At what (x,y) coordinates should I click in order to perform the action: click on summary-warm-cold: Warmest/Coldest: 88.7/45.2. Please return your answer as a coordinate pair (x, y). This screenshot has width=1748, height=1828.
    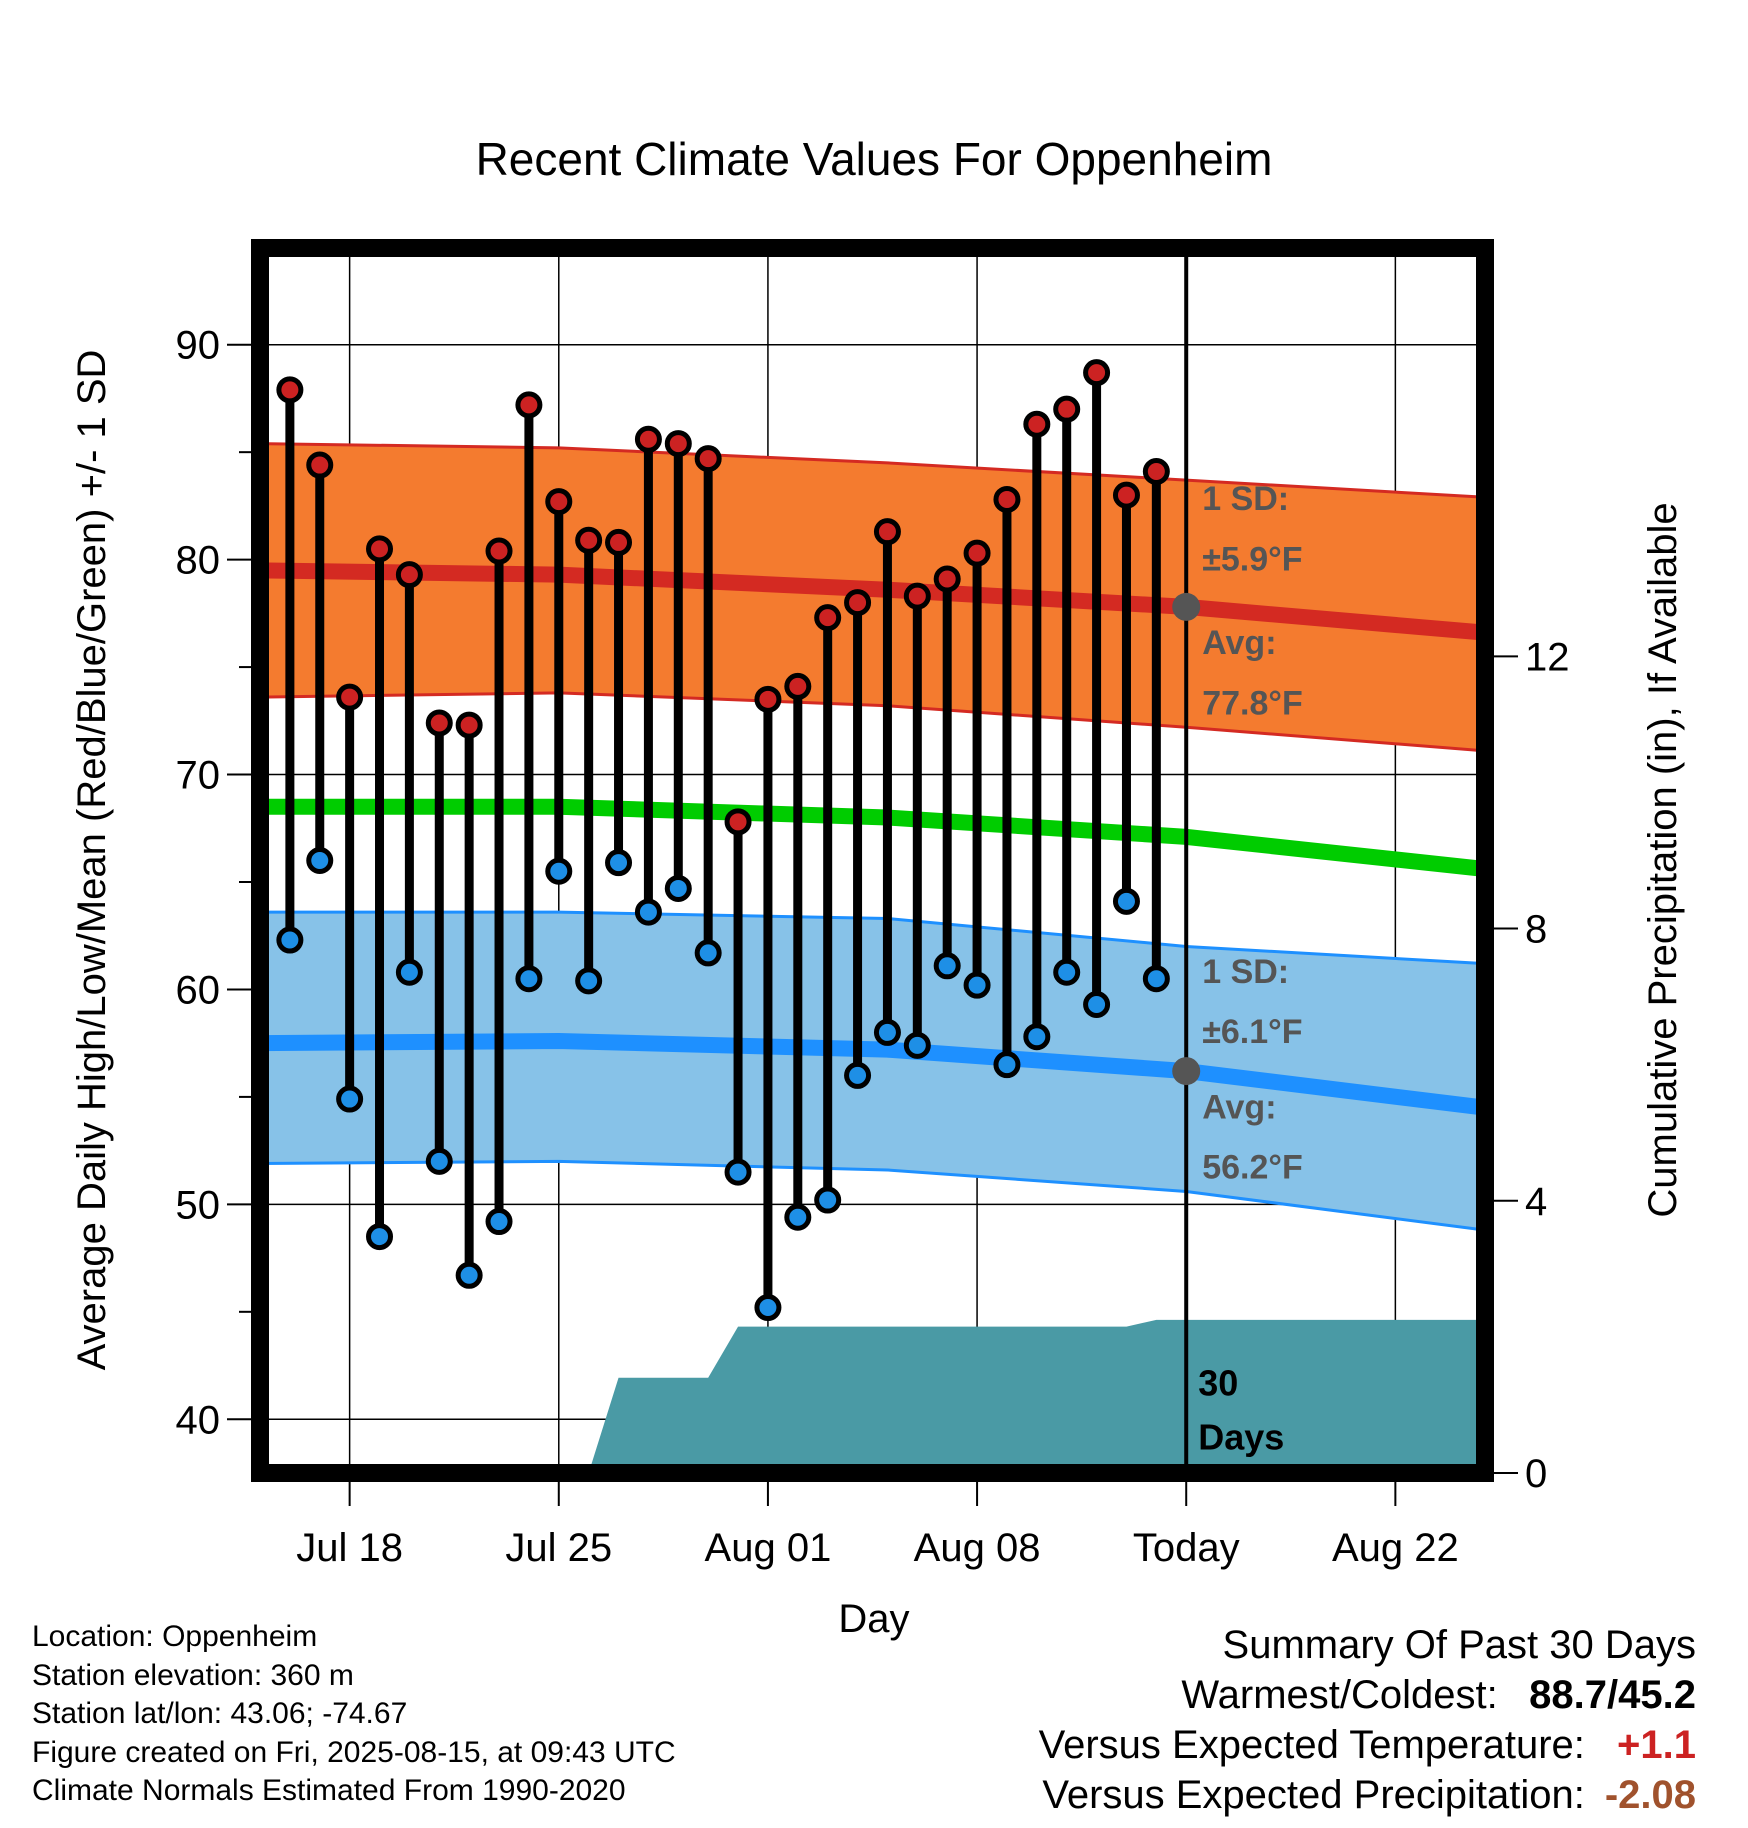
    Looking at the image, I should click on (1367, 1695).